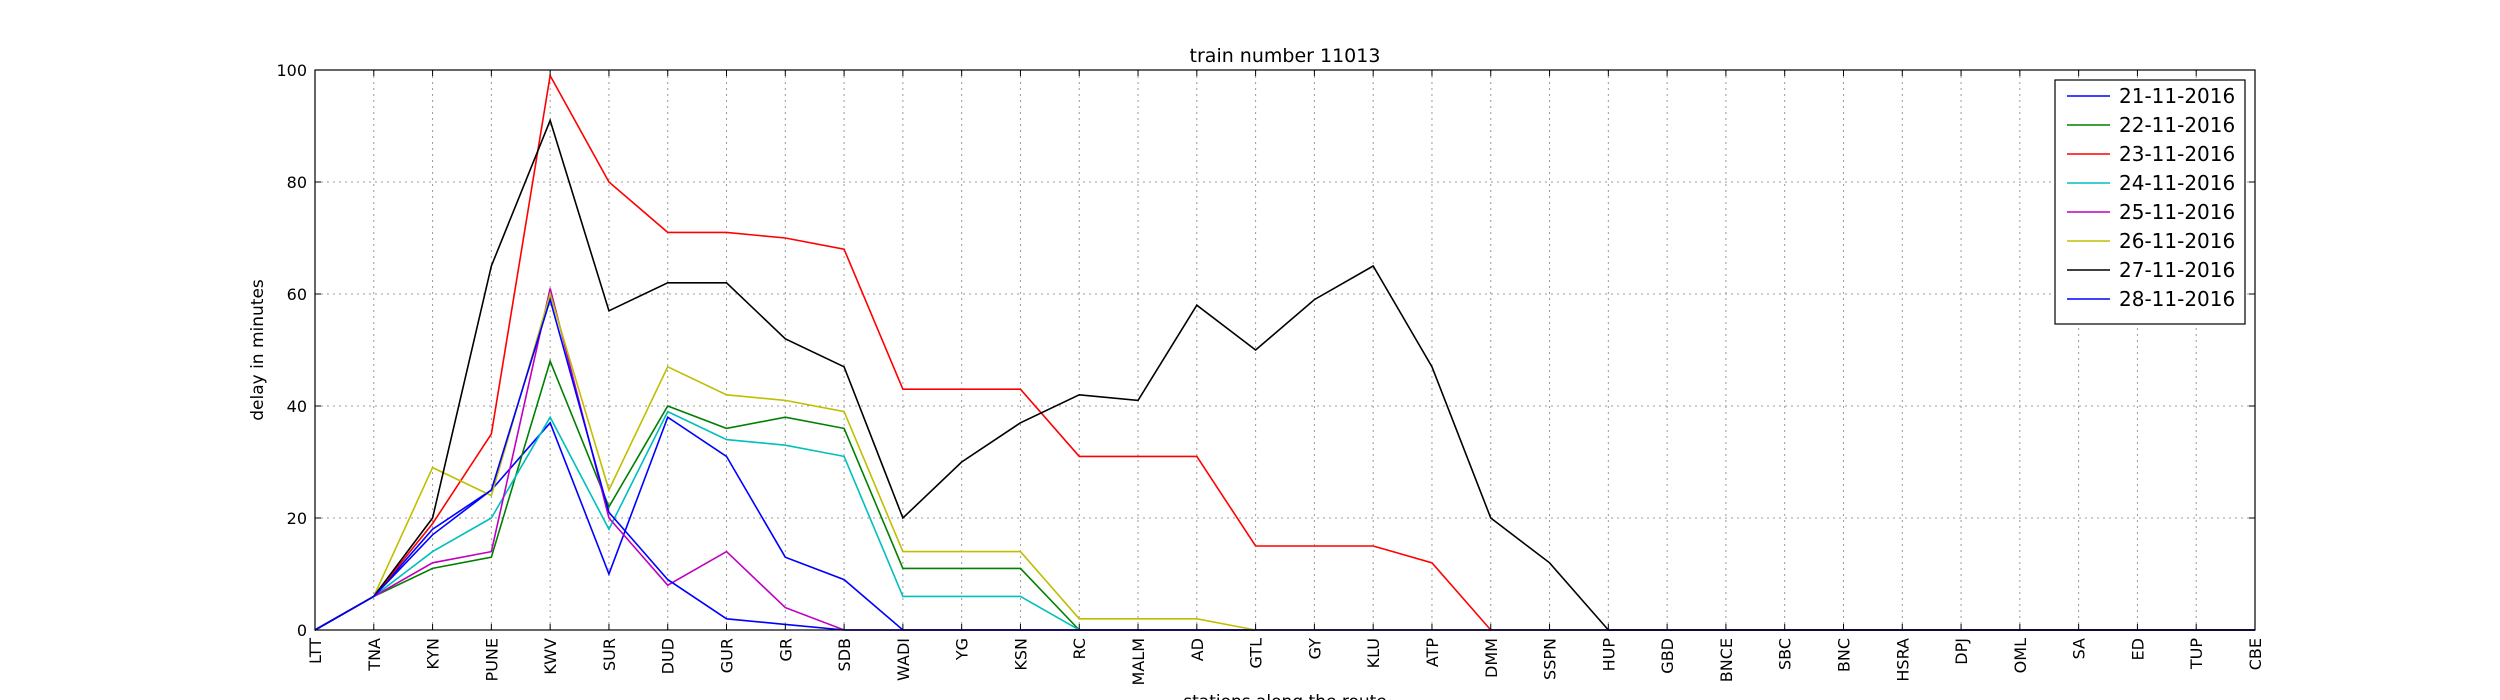  Describe the element at coordinates (1961, 651) in the screenshot. I see `x-tick-label: DPJ` at that location.